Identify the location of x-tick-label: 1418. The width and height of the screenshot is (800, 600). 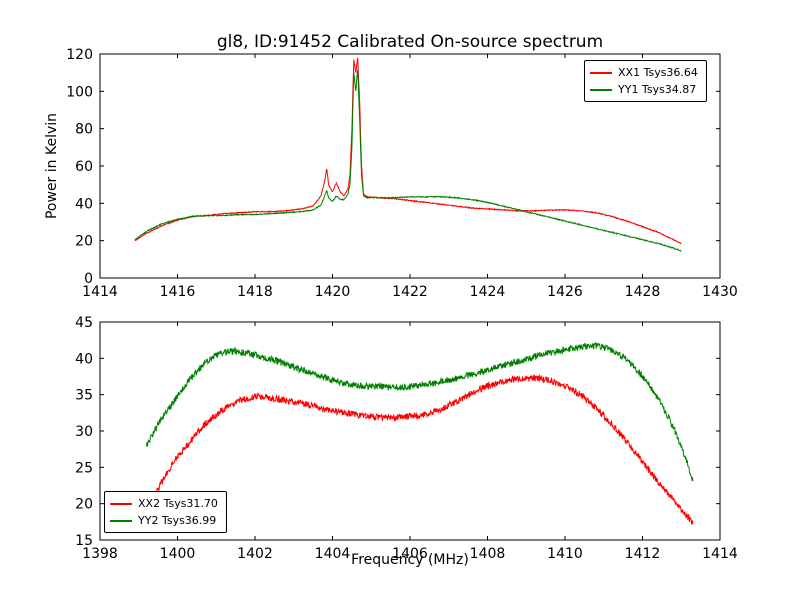
(255, 292).